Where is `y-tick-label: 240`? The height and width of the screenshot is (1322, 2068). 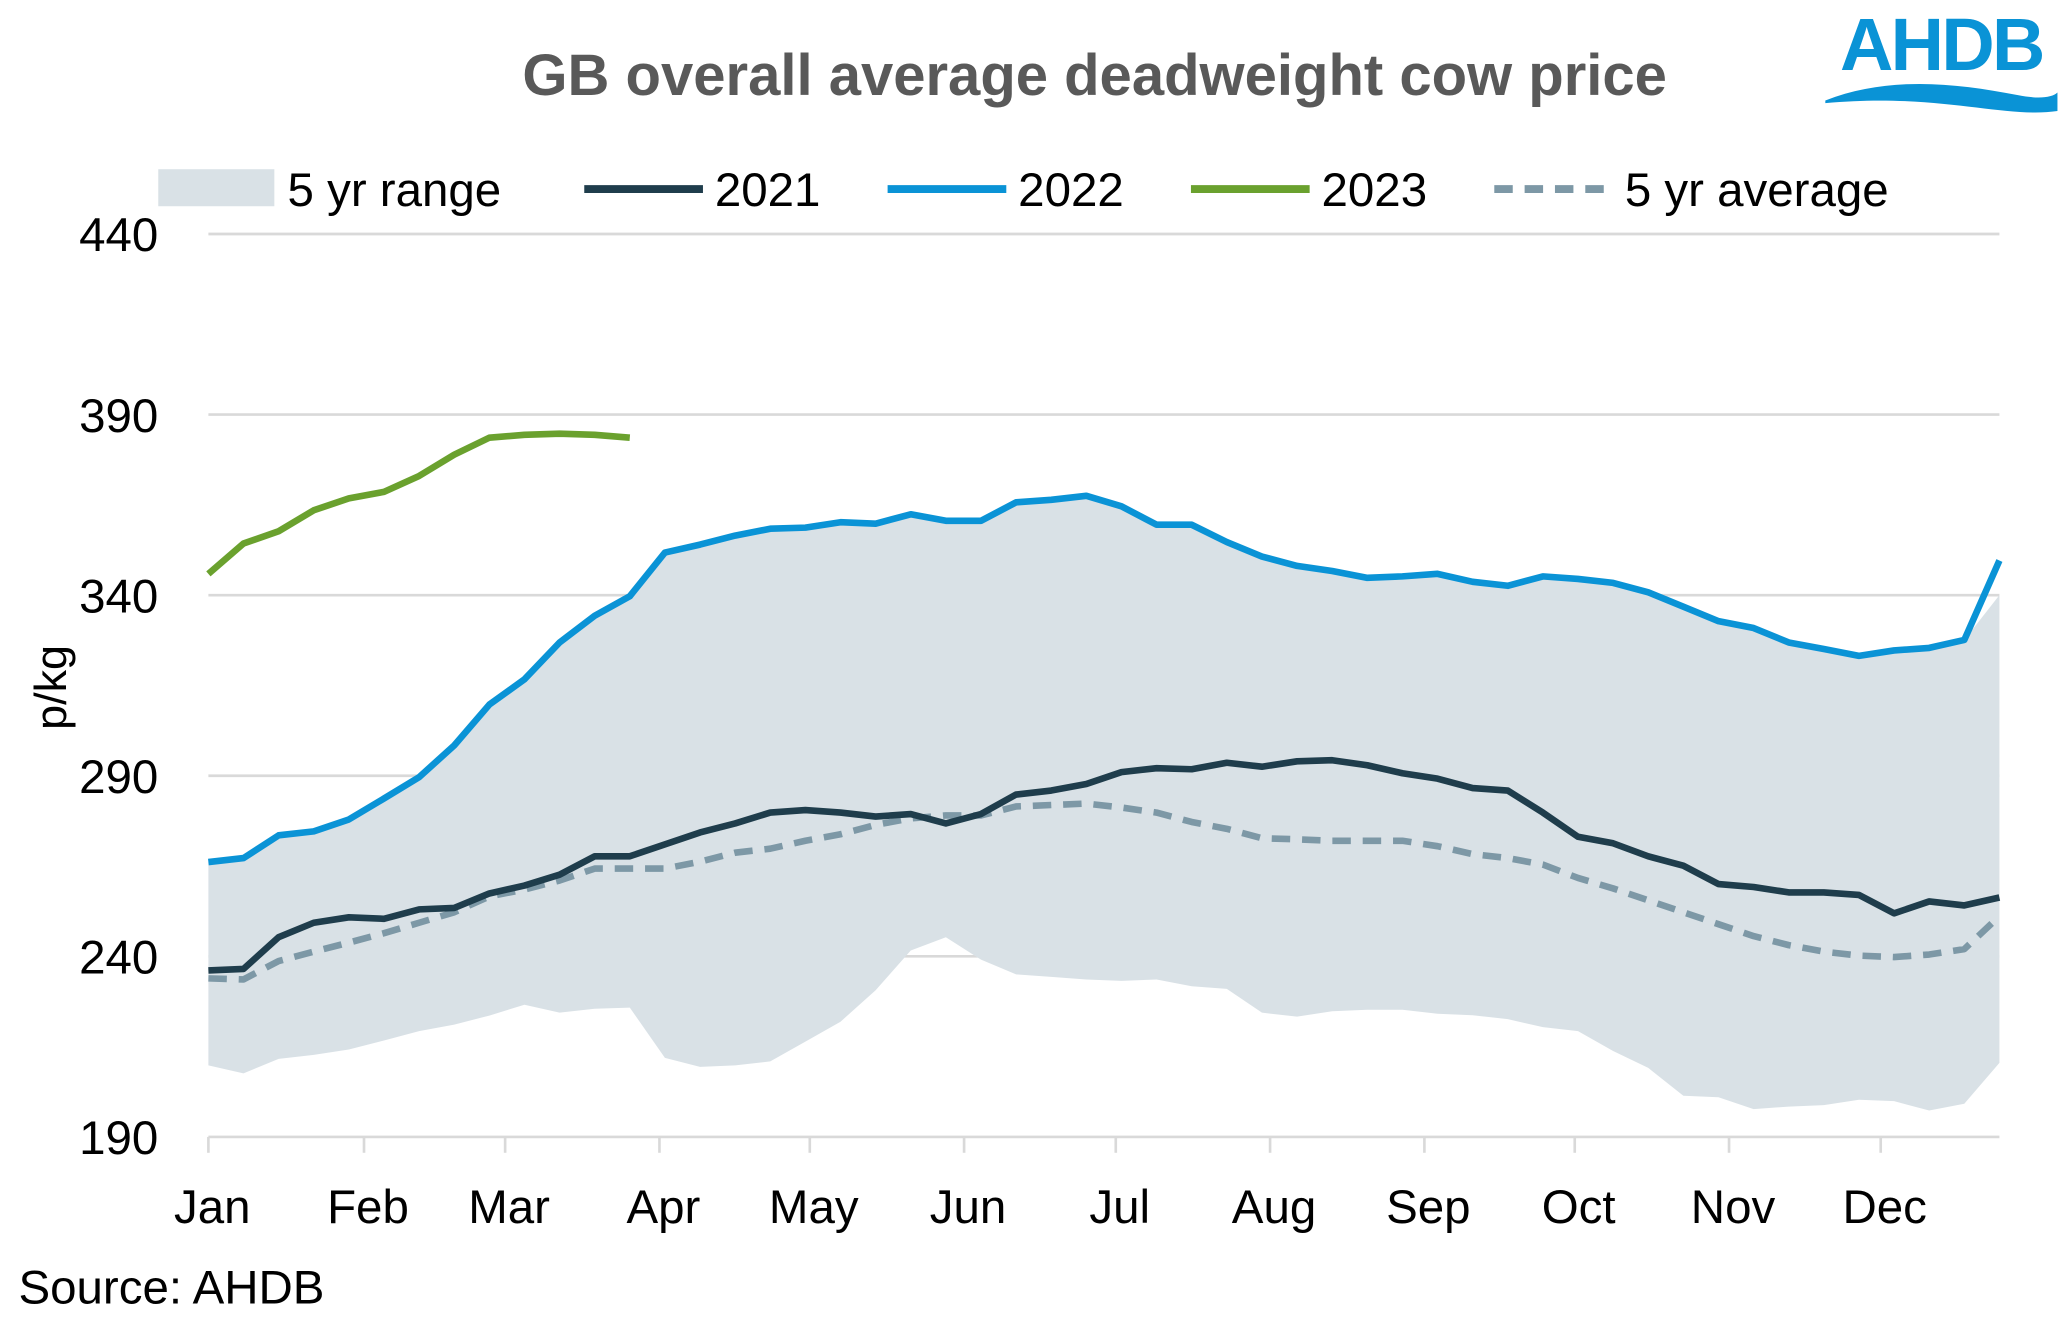 y-tick-label: 240 is located at coordinates (118, 957).